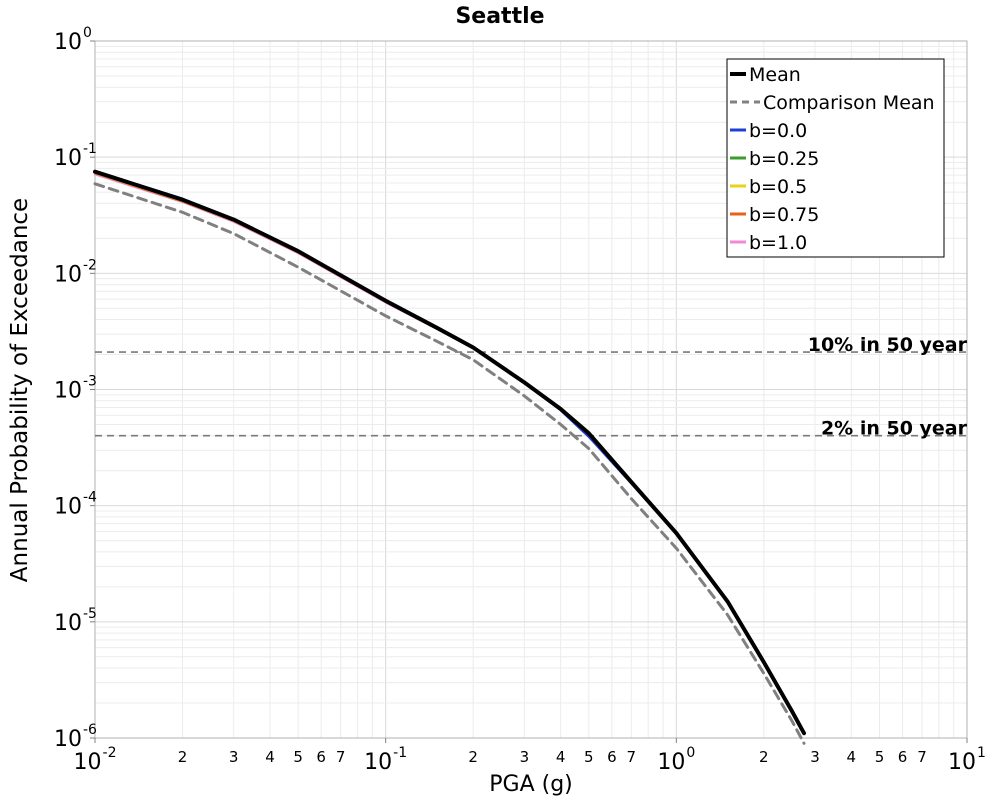 The image size is (1000, 800). Describe the element at coordinates (95, 760) in the screenshot. I see `x-major-tick-label: 10⁻²` at that location.